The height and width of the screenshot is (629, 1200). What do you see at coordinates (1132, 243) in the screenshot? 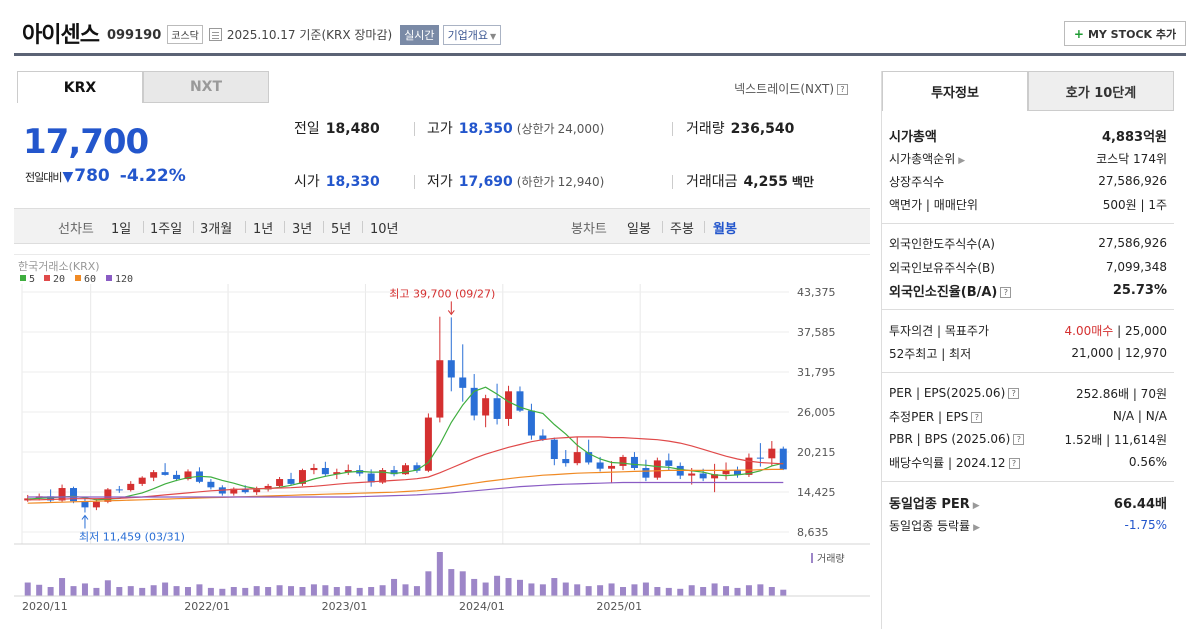
I see `foreign-limit-value: 27,586,926` at bounding box center [1132, 243].